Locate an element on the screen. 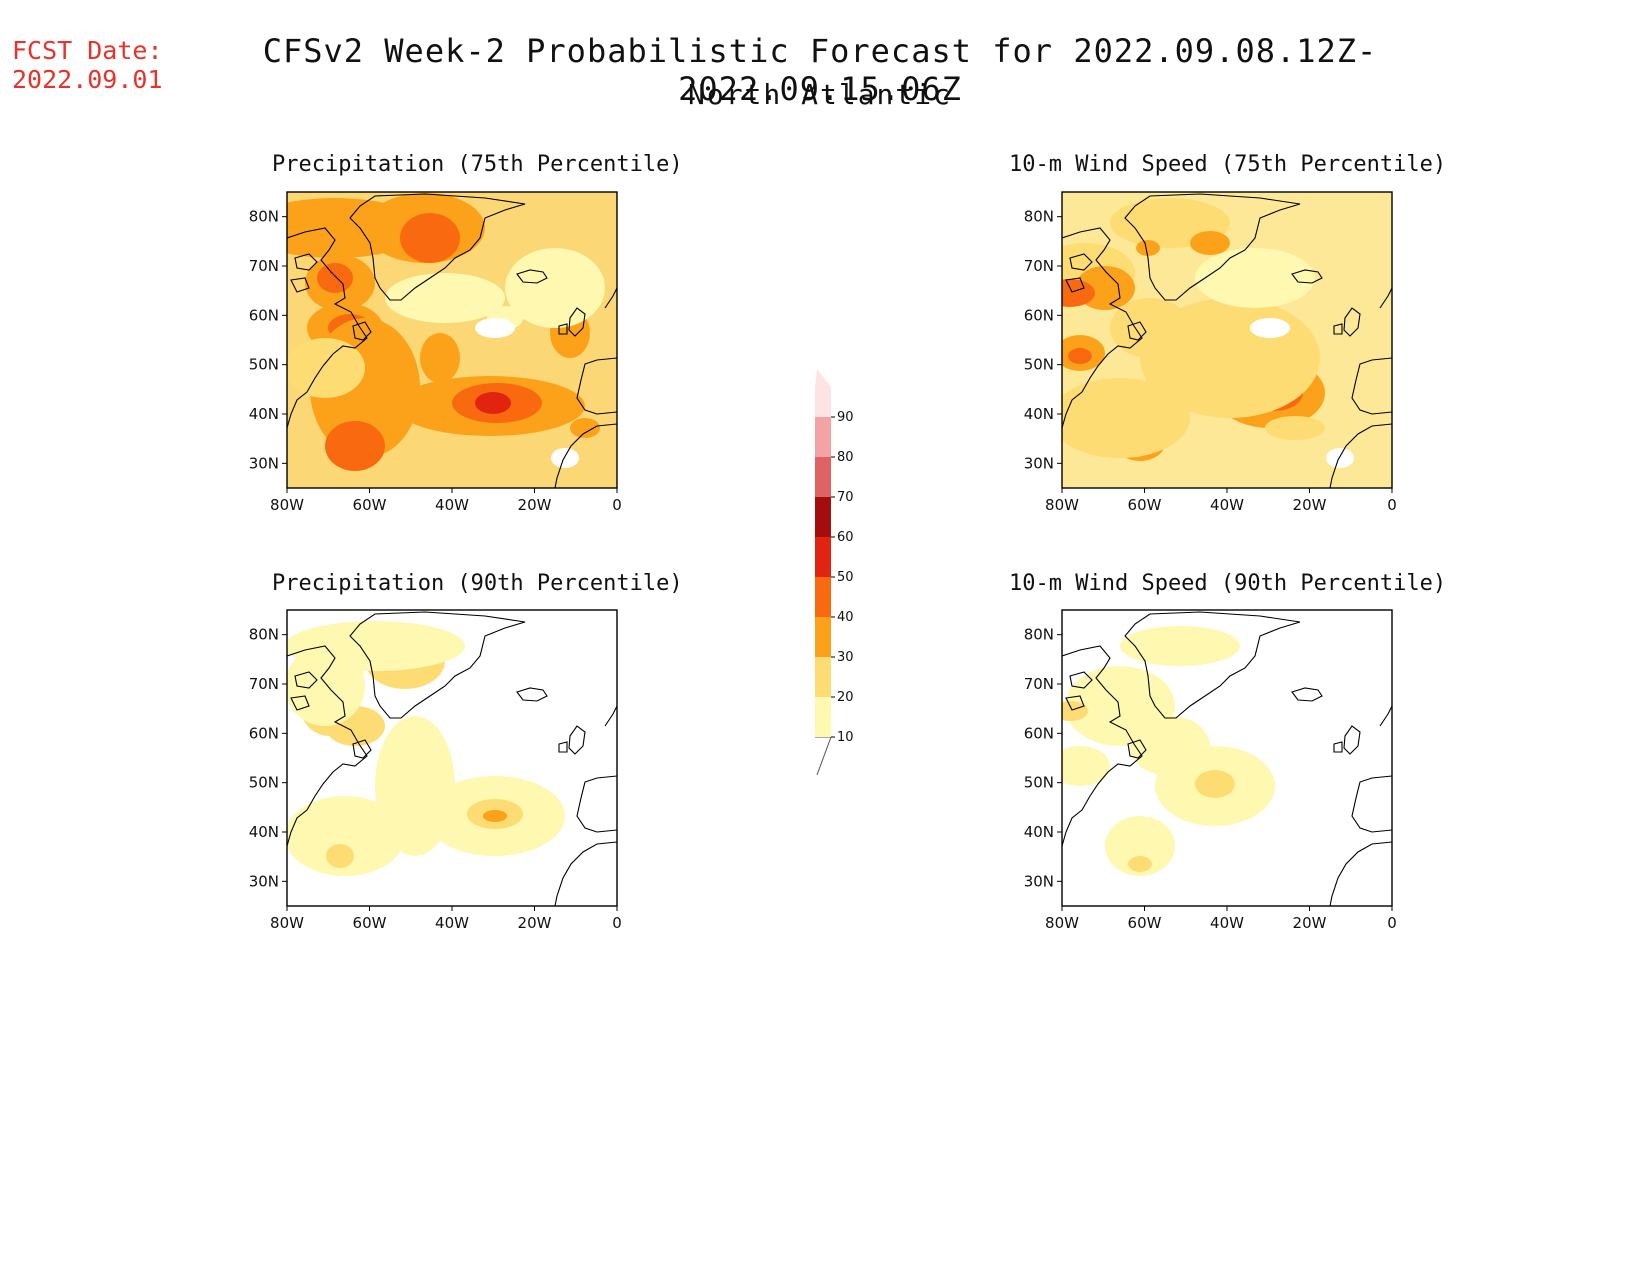  colorbar-label: 20 is located at coordinates (845, 697).